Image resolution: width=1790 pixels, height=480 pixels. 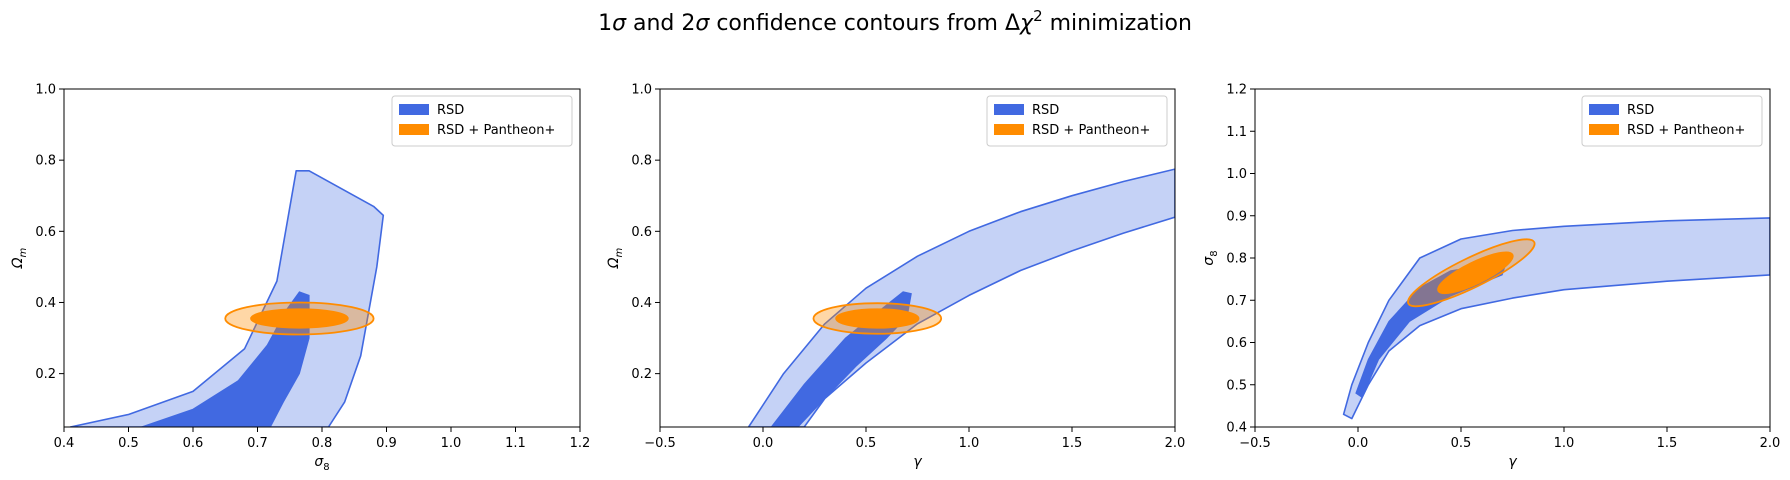 I want to click on rsd-2sigma-contour, so click(x=227, y=298).